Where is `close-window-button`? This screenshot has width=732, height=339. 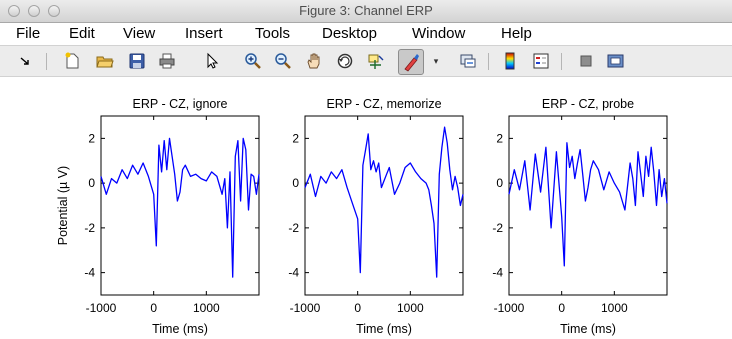
close-window-button is located at coordinates (14, 11).